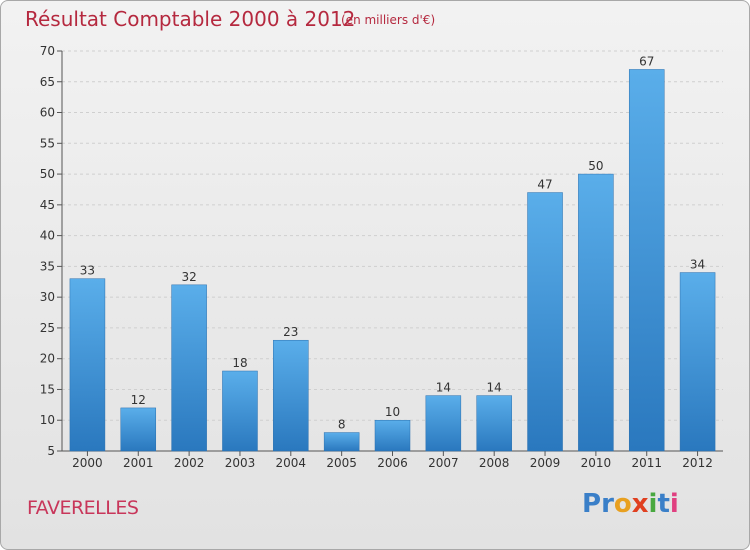  Describe the element at coordinates (595, 166) in the screenshot. I see `bar-value-label: 50` at that location.